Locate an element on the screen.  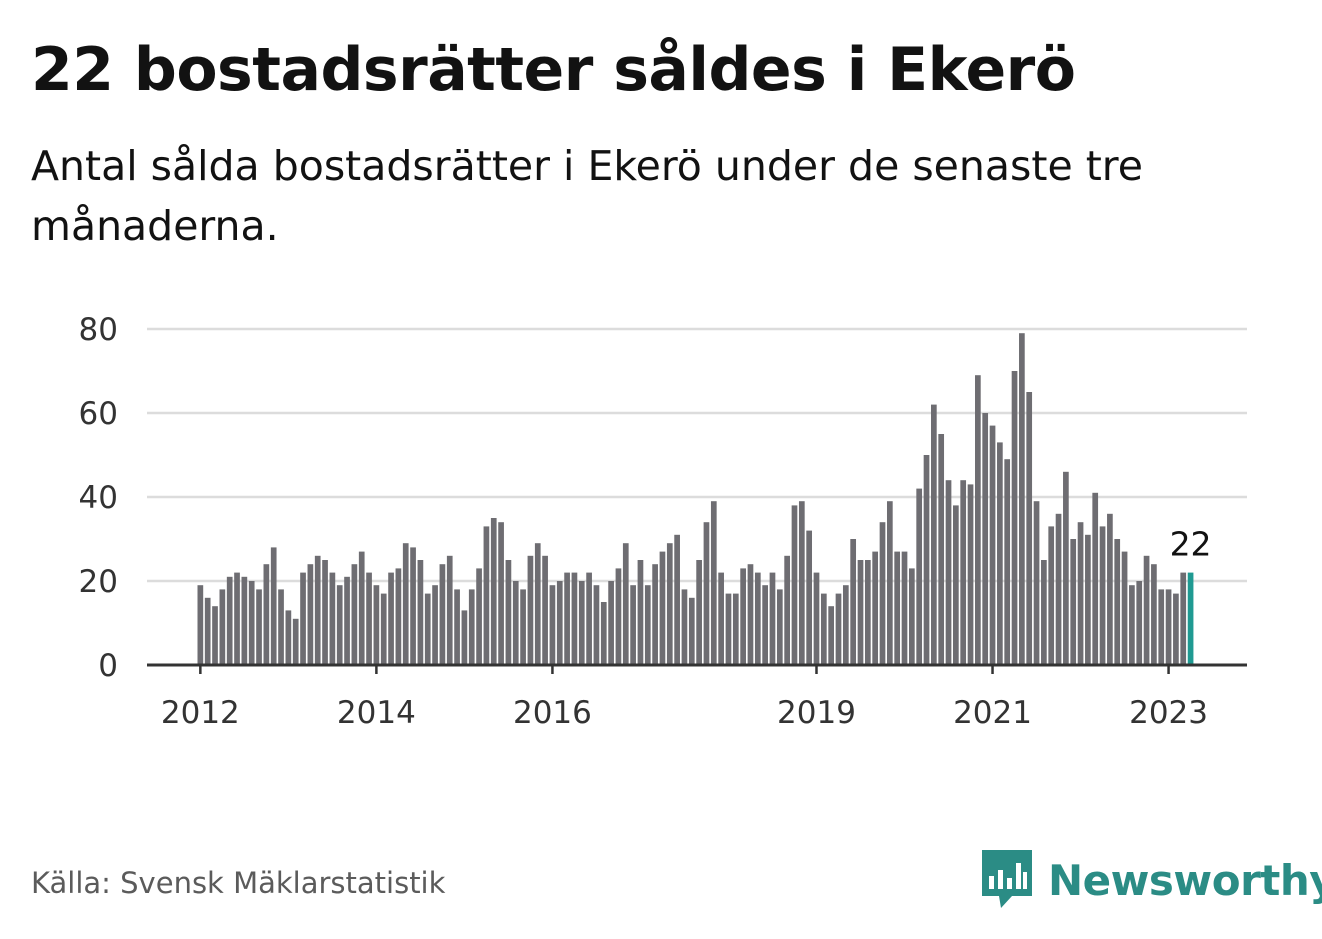
x-tick-label: 2012 is located at coordinates (200, 713).